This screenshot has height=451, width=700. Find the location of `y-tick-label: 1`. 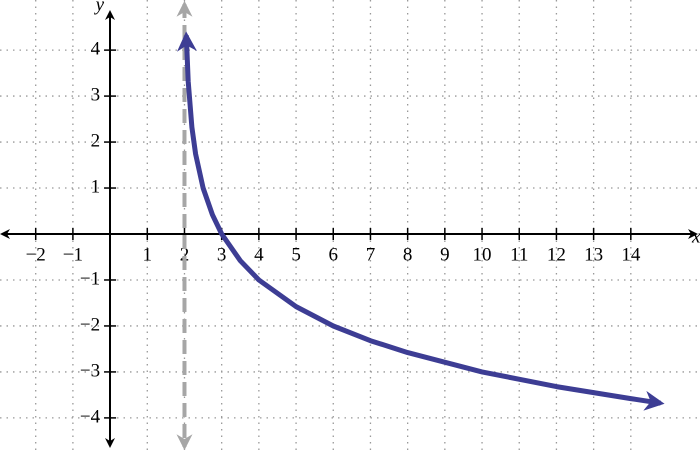

y-tick-label: 1 is located at coordinates (96, 186).